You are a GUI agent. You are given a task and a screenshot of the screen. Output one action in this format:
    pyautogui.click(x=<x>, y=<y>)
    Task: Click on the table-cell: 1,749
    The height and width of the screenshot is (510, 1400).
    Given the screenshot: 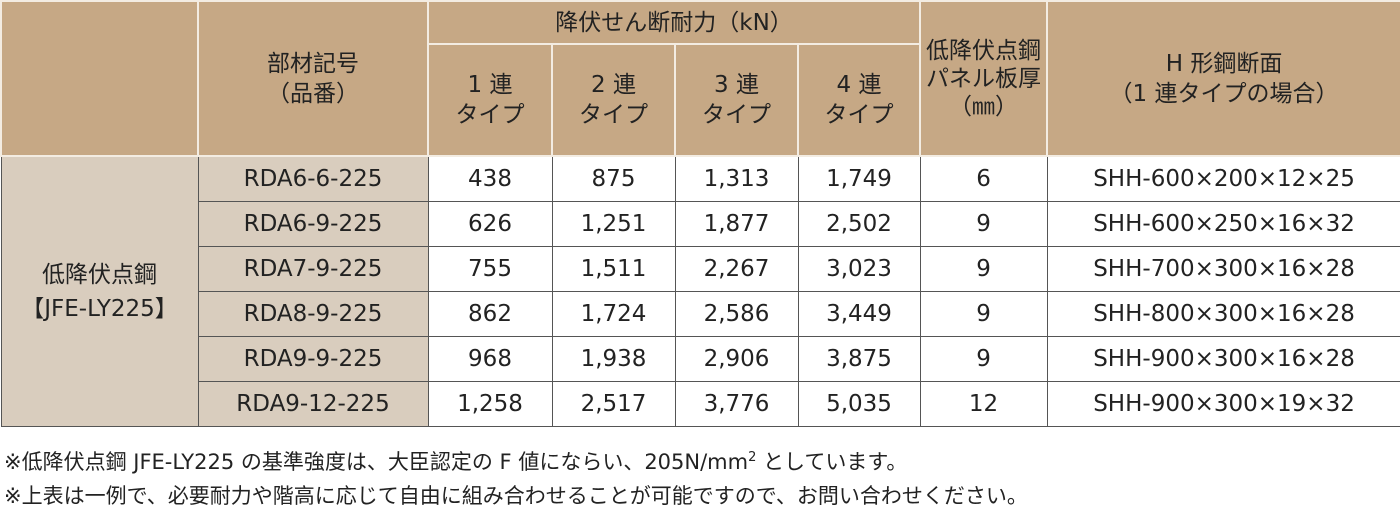 What is the action you would take?
    pyautogui.click(x=859, y=178)
    